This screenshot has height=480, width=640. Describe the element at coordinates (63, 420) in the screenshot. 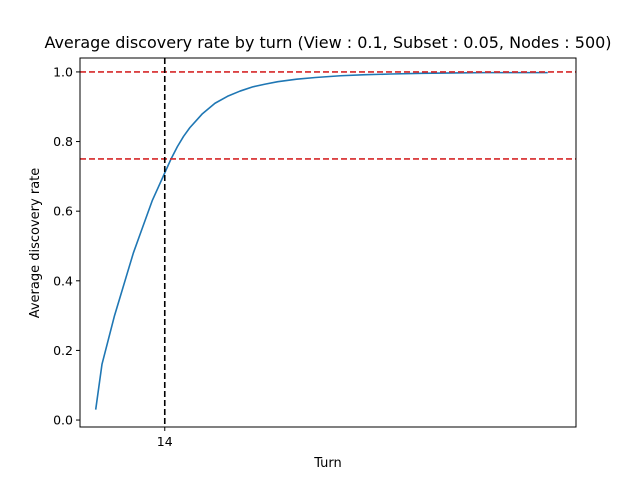

I see `y-tick-label: 0.0` at that location.